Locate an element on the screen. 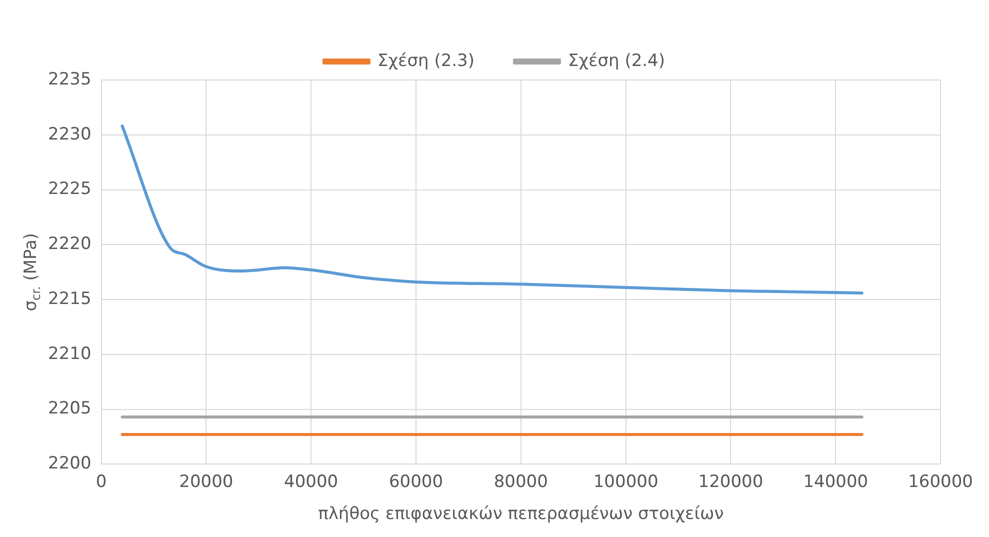 The image size is (989, 537). x-tick-label: 20000 is located at coordinates (206, 482).